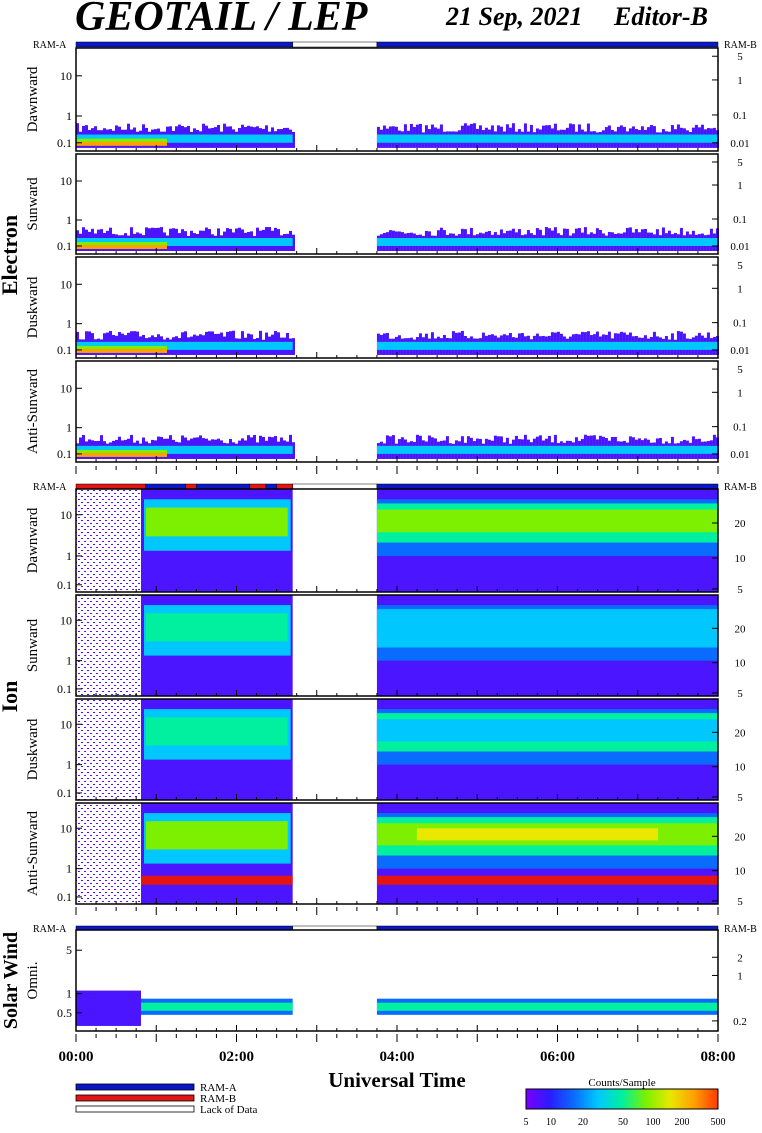 The height and width of the screenshot is (1133, 762). I want to click on left-tick-label: 5, so click(69, 950).